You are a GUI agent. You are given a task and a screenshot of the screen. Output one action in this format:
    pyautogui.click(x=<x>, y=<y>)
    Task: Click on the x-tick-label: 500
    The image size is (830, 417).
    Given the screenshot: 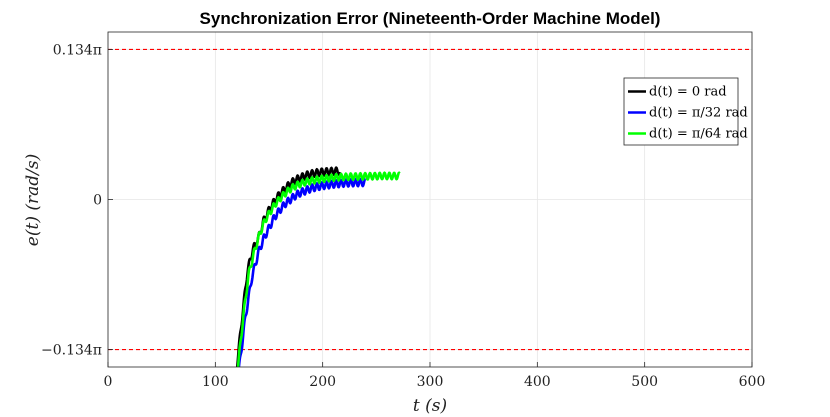 What is the action you would take?
    pyautogui.click(x=644, y=382)
    